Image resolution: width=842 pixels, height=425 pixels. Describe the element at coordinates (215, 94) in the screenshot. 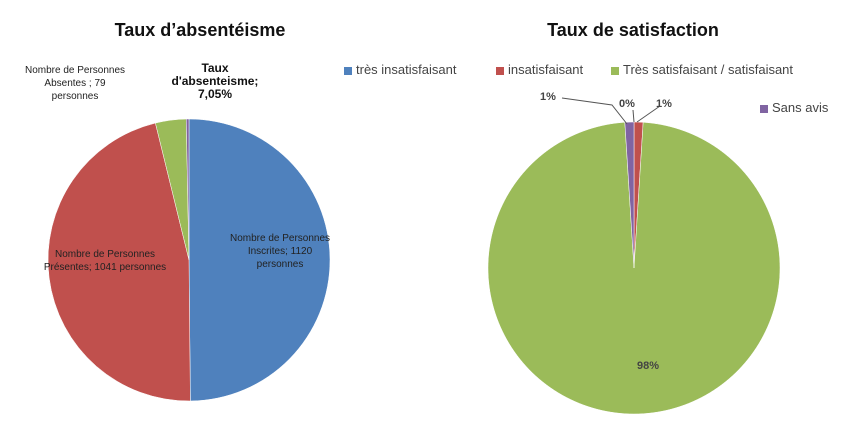

I see `value-label: 7,05%` at that location.